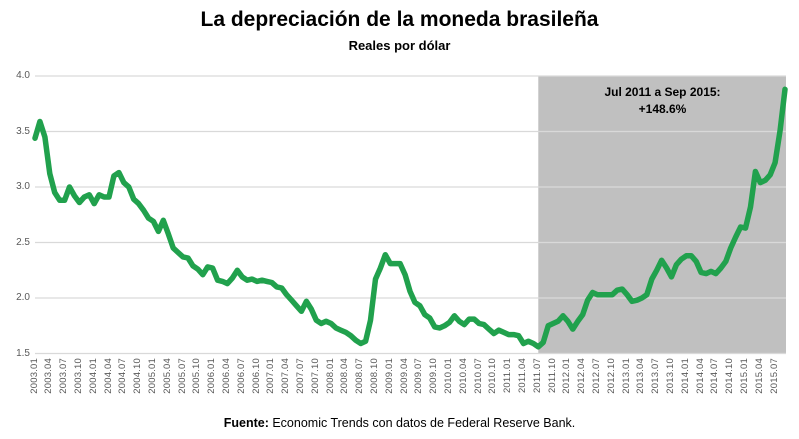  Describe the element at coordinates (404, 376) in the screenshot. I see `x-tick-label: 2009.04` at that location.